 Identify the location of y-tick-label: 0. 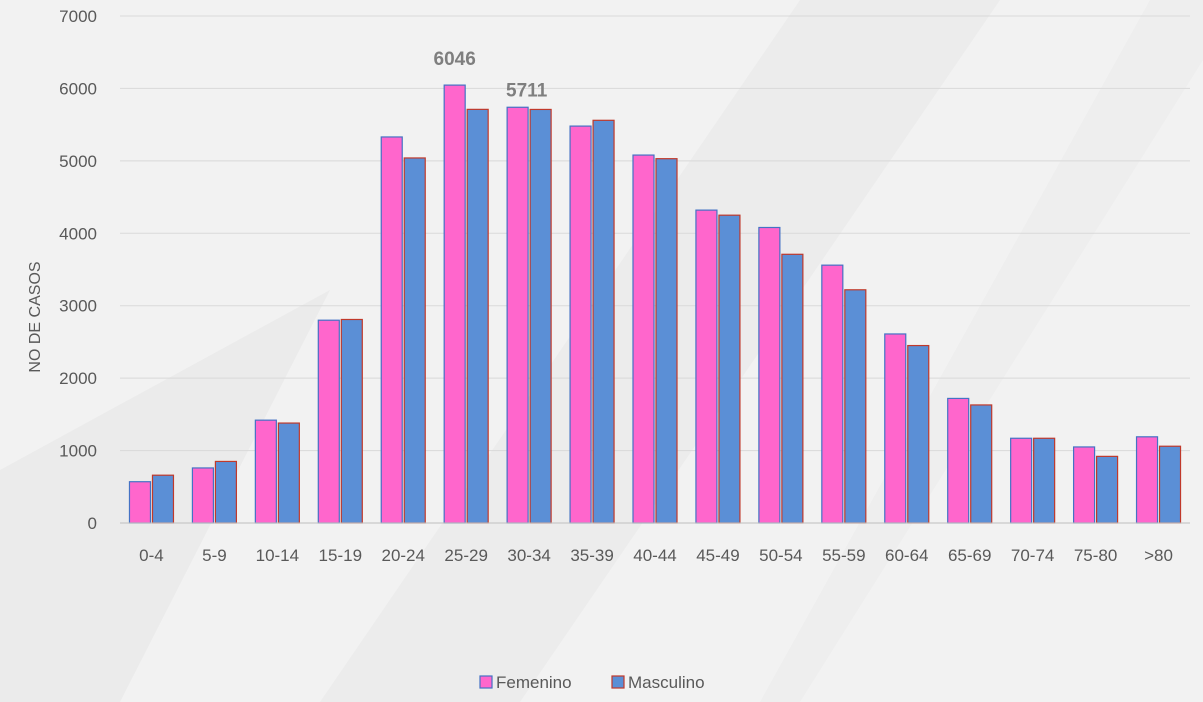
(92, 523).